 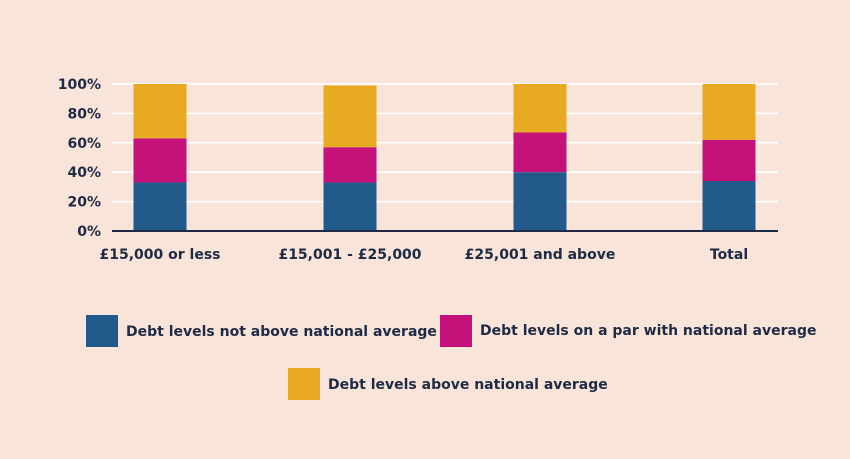 What do you see at coordinates (729, 255) in the screenshot?
I see `x-tick-label: Total` at bounding box center [729, 255].